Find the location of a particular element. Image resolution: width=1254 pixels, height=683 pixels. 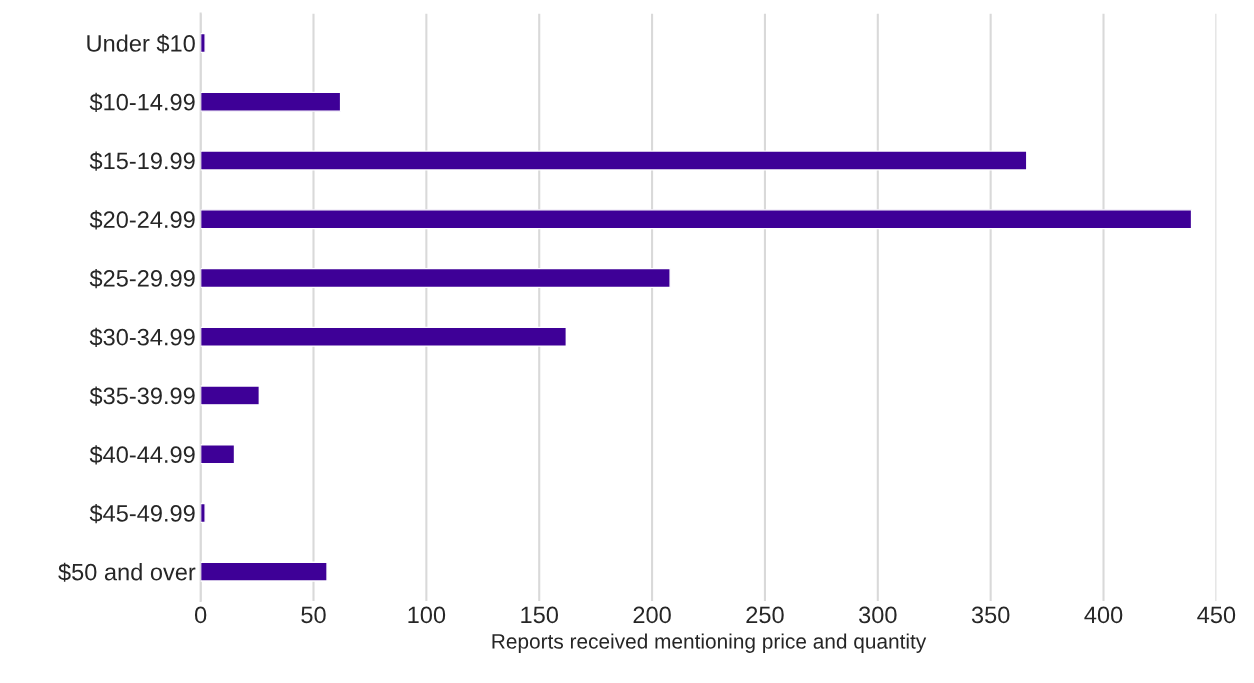

y-tick-label: $25-29.99 is located at coordinates (142, 279).